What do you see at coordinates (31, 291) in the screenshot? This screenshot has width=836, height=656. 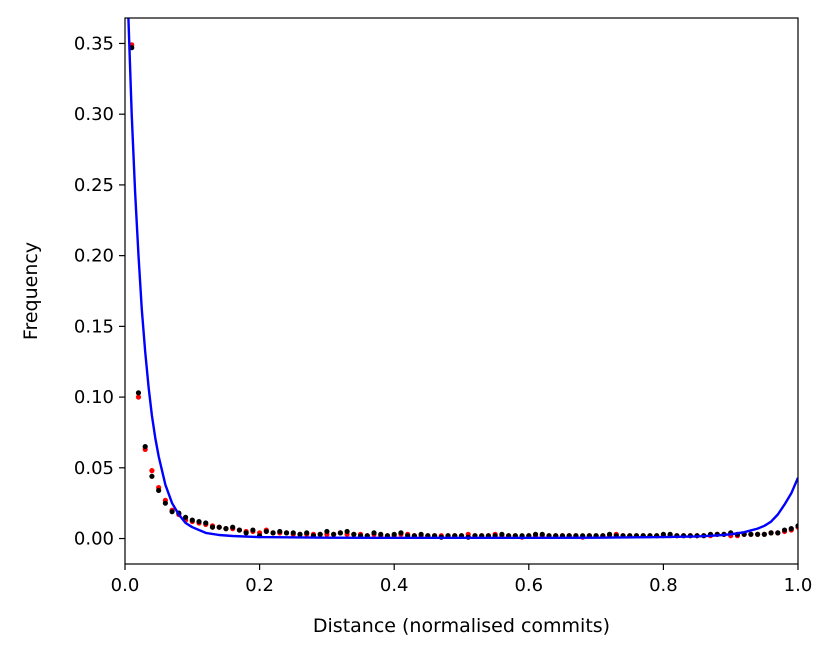 I see `y-axis-label: Frequency` at bounding box center [31, 291].